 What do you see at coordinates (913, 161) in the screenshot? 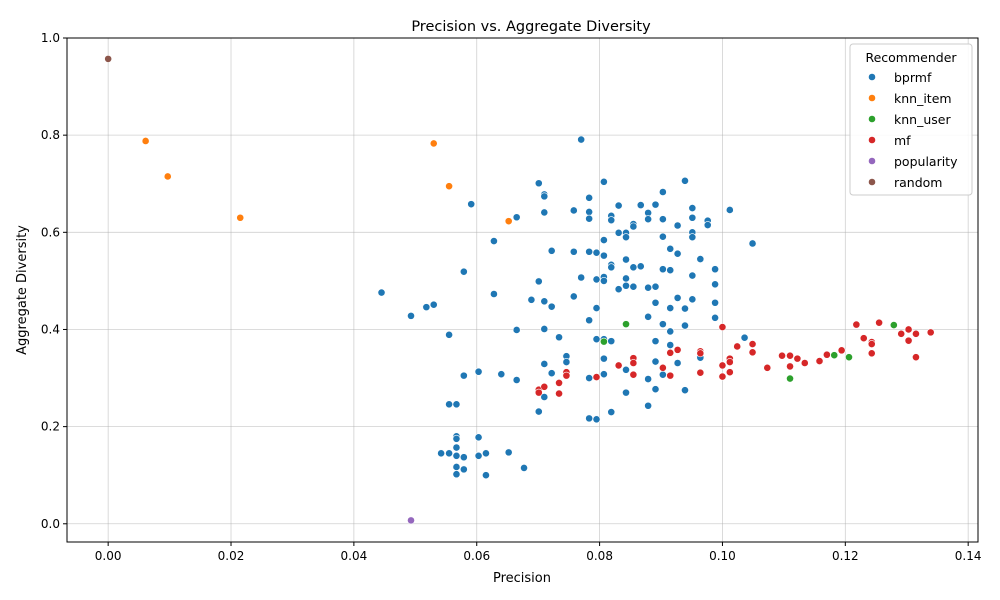
I see `legend-item-popularity: popularity` at bounding box center [913, 161].